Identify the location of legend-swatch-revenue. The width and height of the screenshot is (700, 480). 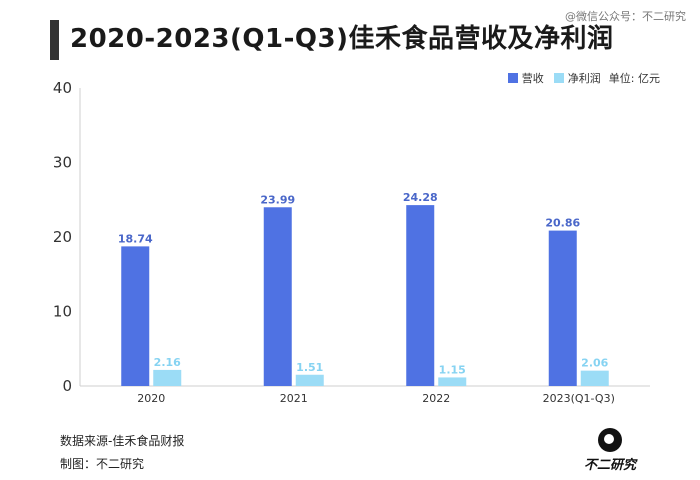
(512, 78).